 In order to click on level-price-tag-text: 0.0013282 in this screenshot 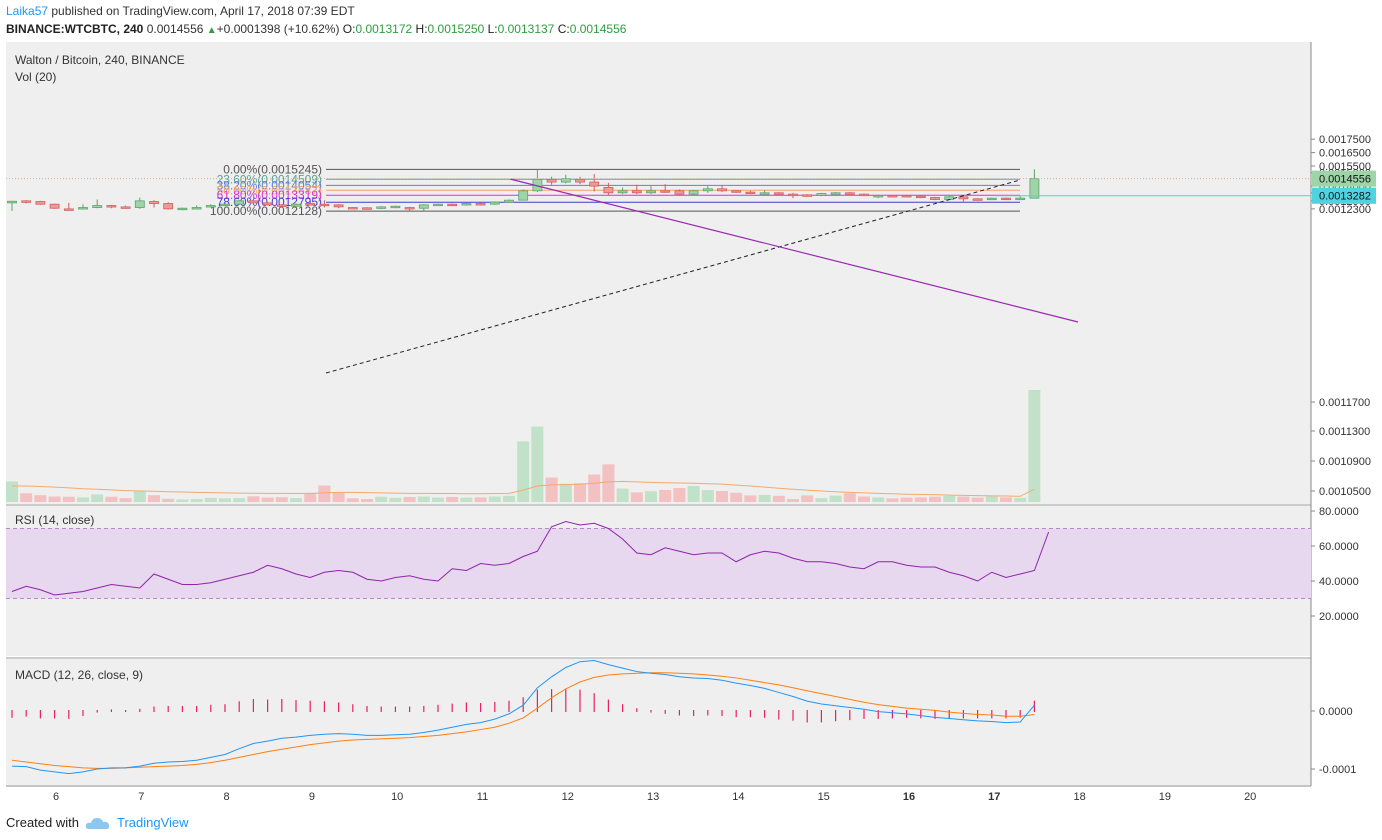, I will do `click(1345, 197)`.